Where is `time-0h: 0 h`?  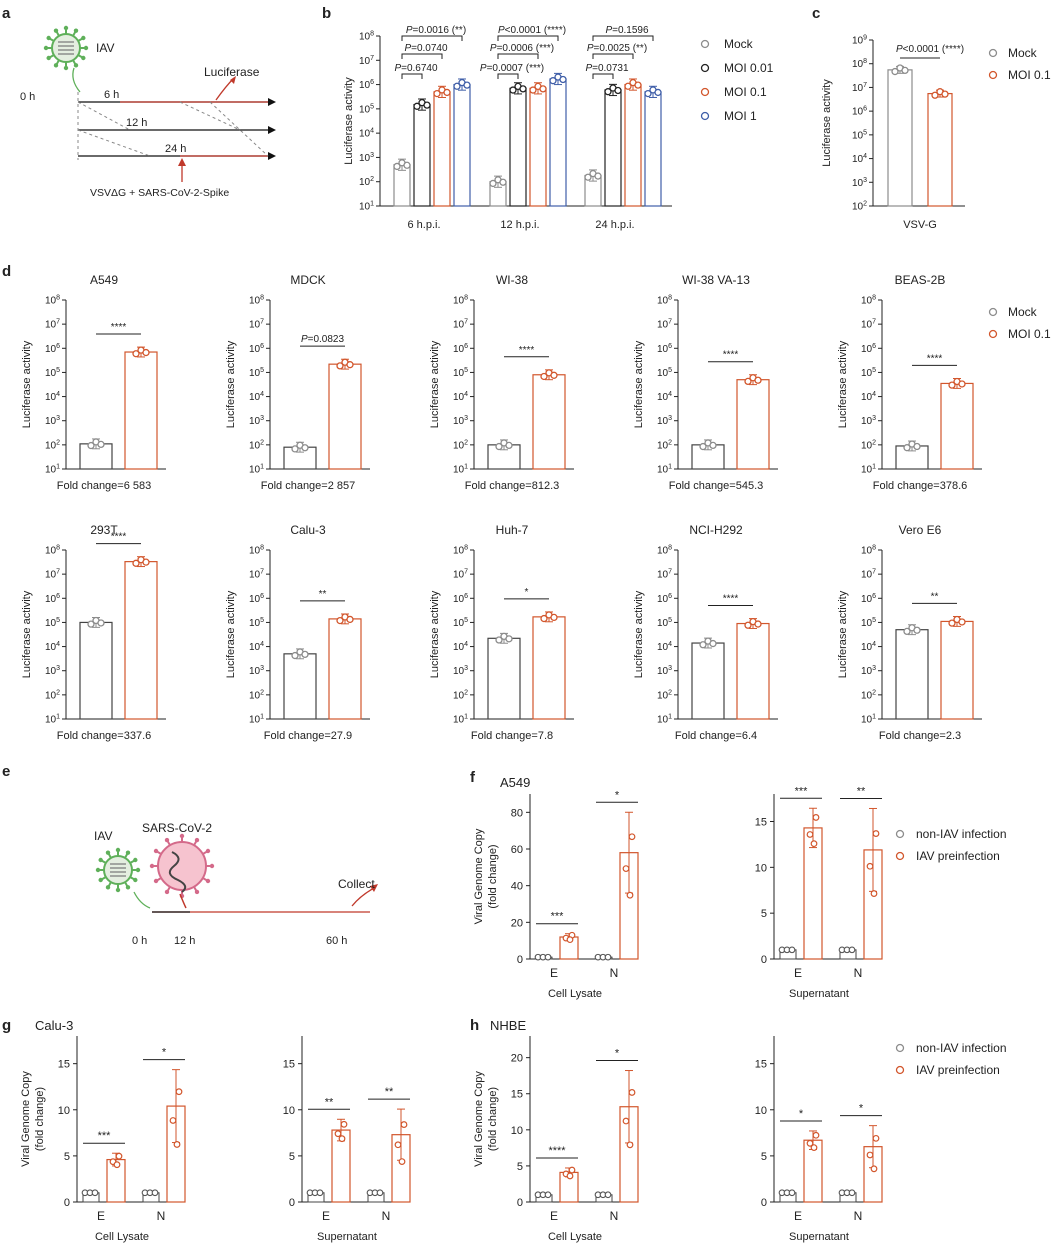 time-0h: 0 h is located at coordinates (139, 941).